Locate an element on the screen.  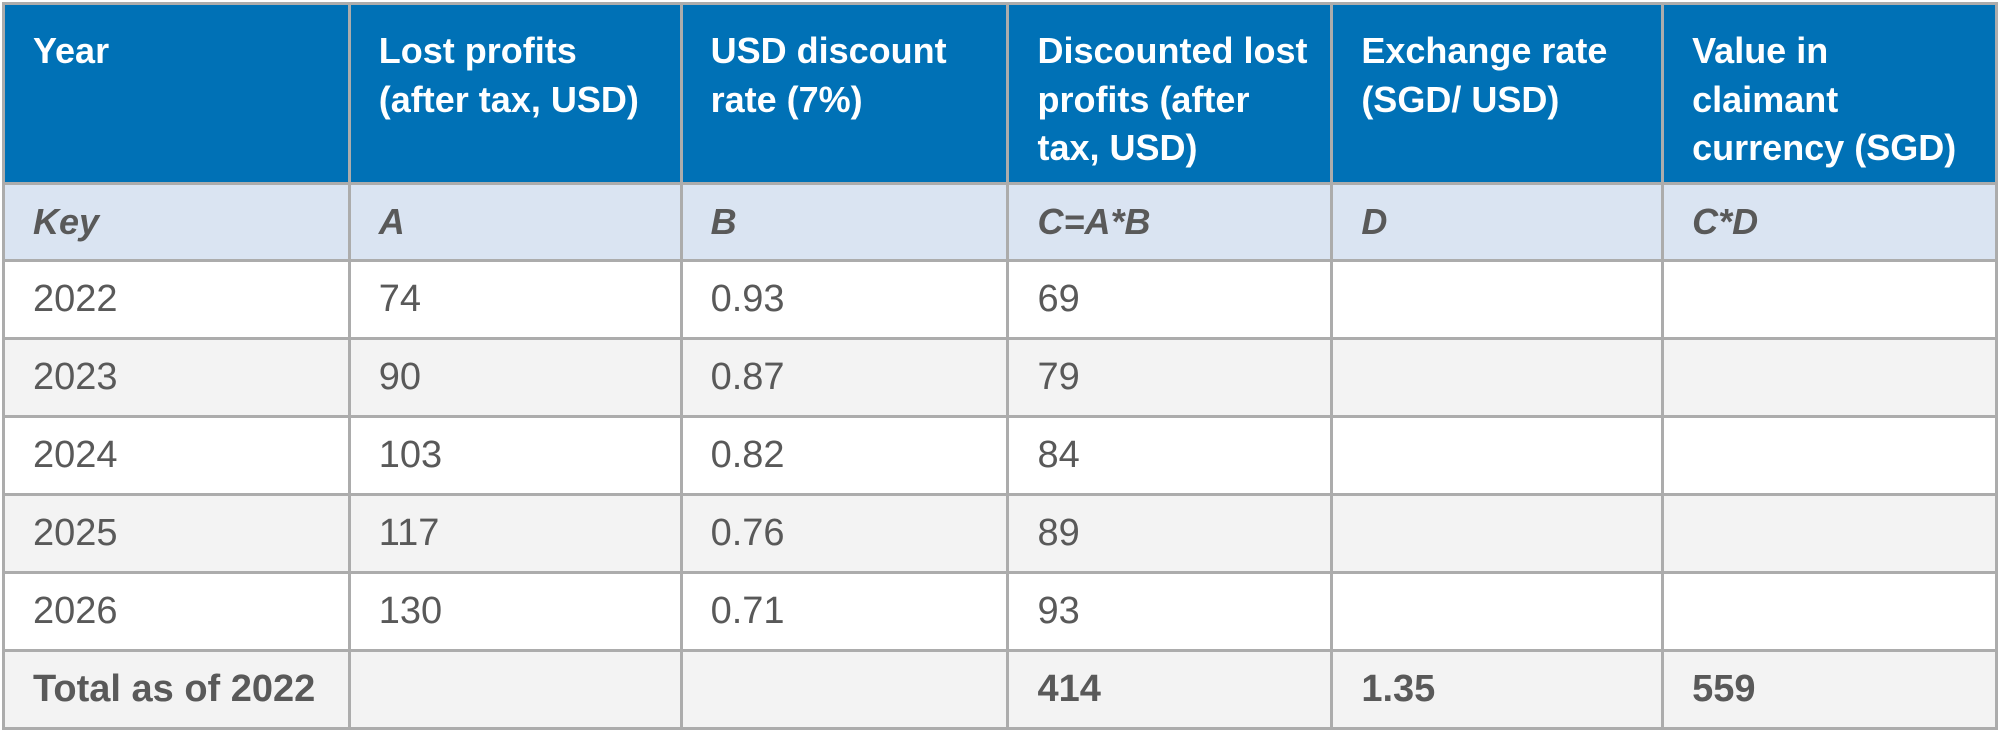
key-row: Key A B C=A*B D C*D is located at coordinates (1000, 222).